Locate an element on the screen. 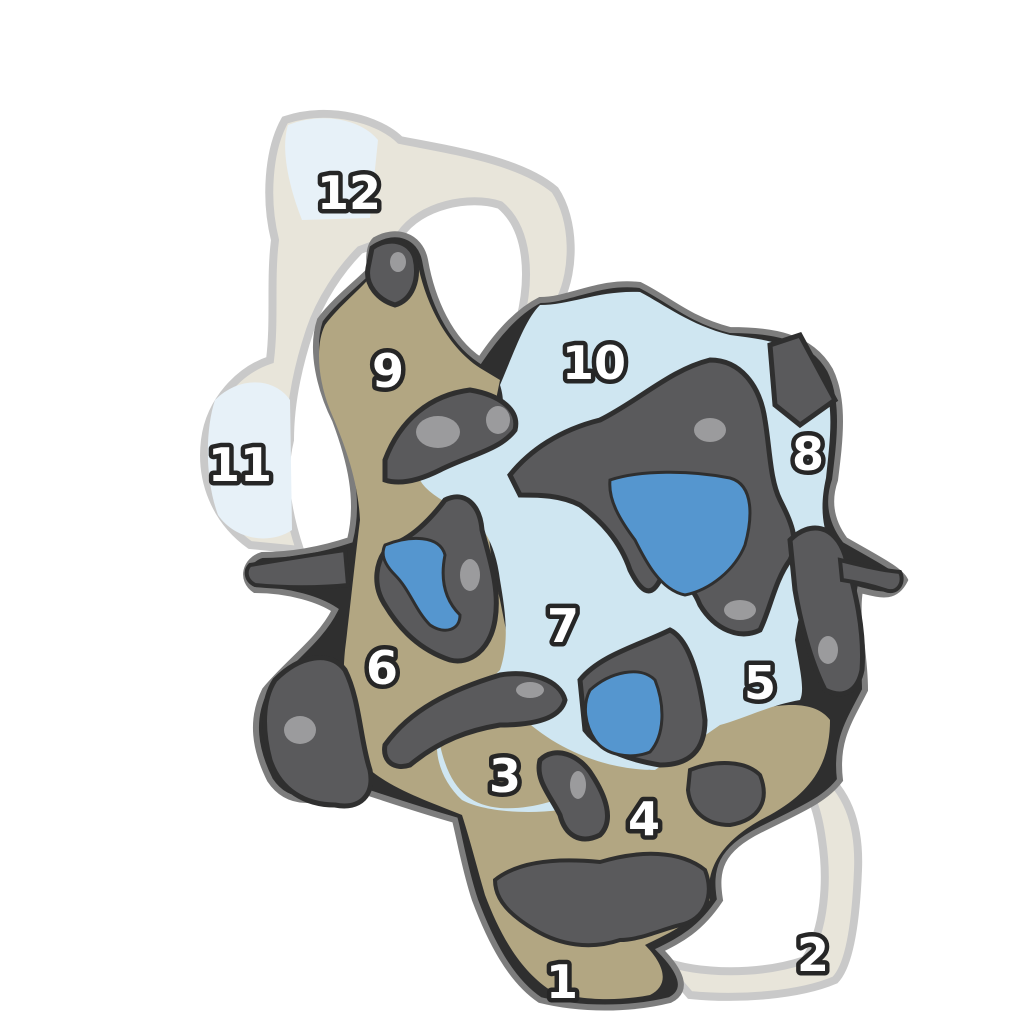 The image size is (1024, 1024). rock-8-block is located at coordinates (803, 380).